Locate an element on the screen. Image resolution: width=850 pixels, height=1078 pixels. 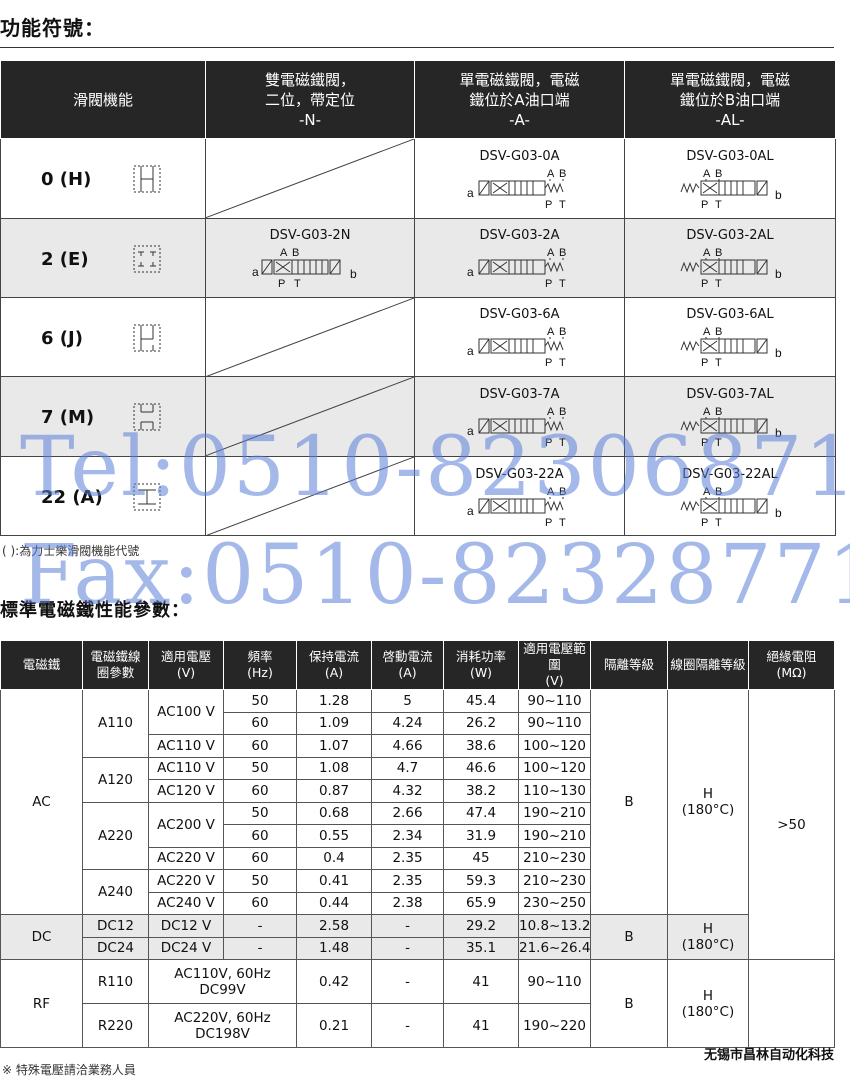
coil-cell: R110 is located at coordinates (115, 981).